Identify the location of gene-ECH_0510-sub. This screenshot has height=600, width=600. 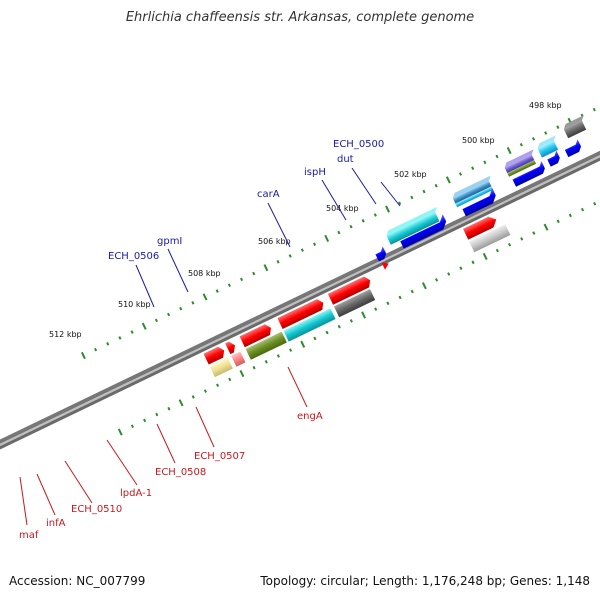
(266, 345).